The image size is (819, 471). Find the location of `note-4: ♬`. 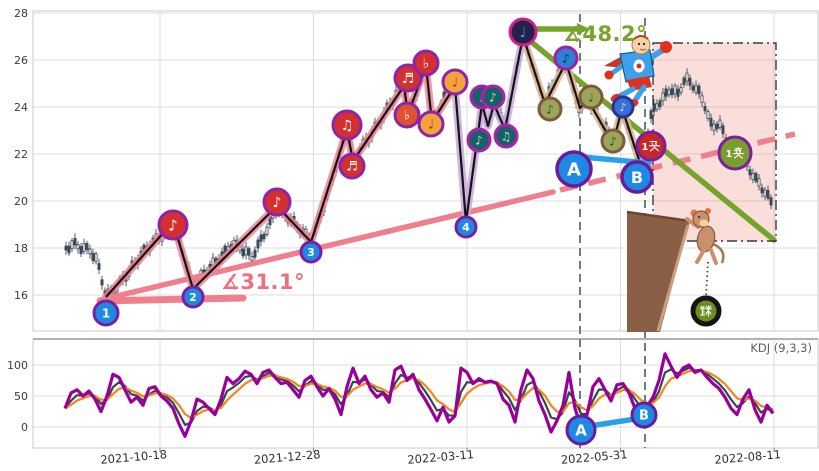

note-4: ♬ is located at coordinates (352, 166).